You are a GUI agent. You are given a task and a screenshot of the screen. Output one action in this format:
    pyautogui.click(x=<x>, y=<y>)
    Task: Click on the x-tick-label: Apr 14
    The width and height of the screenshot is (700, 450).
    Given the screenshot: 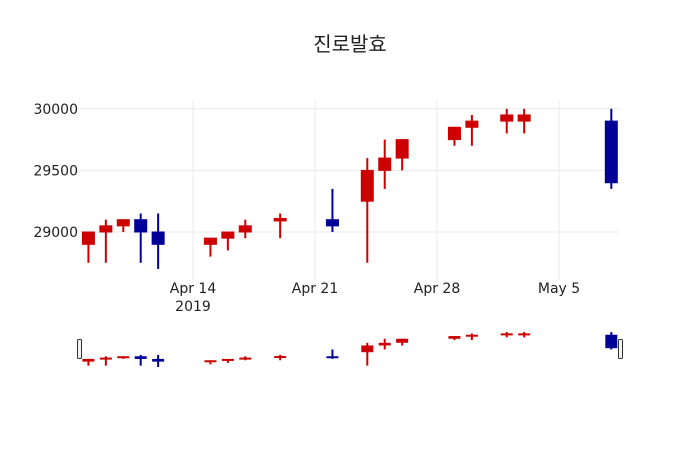 What is the action you would take?
    pyautogui.click(x=193, y=289)
    